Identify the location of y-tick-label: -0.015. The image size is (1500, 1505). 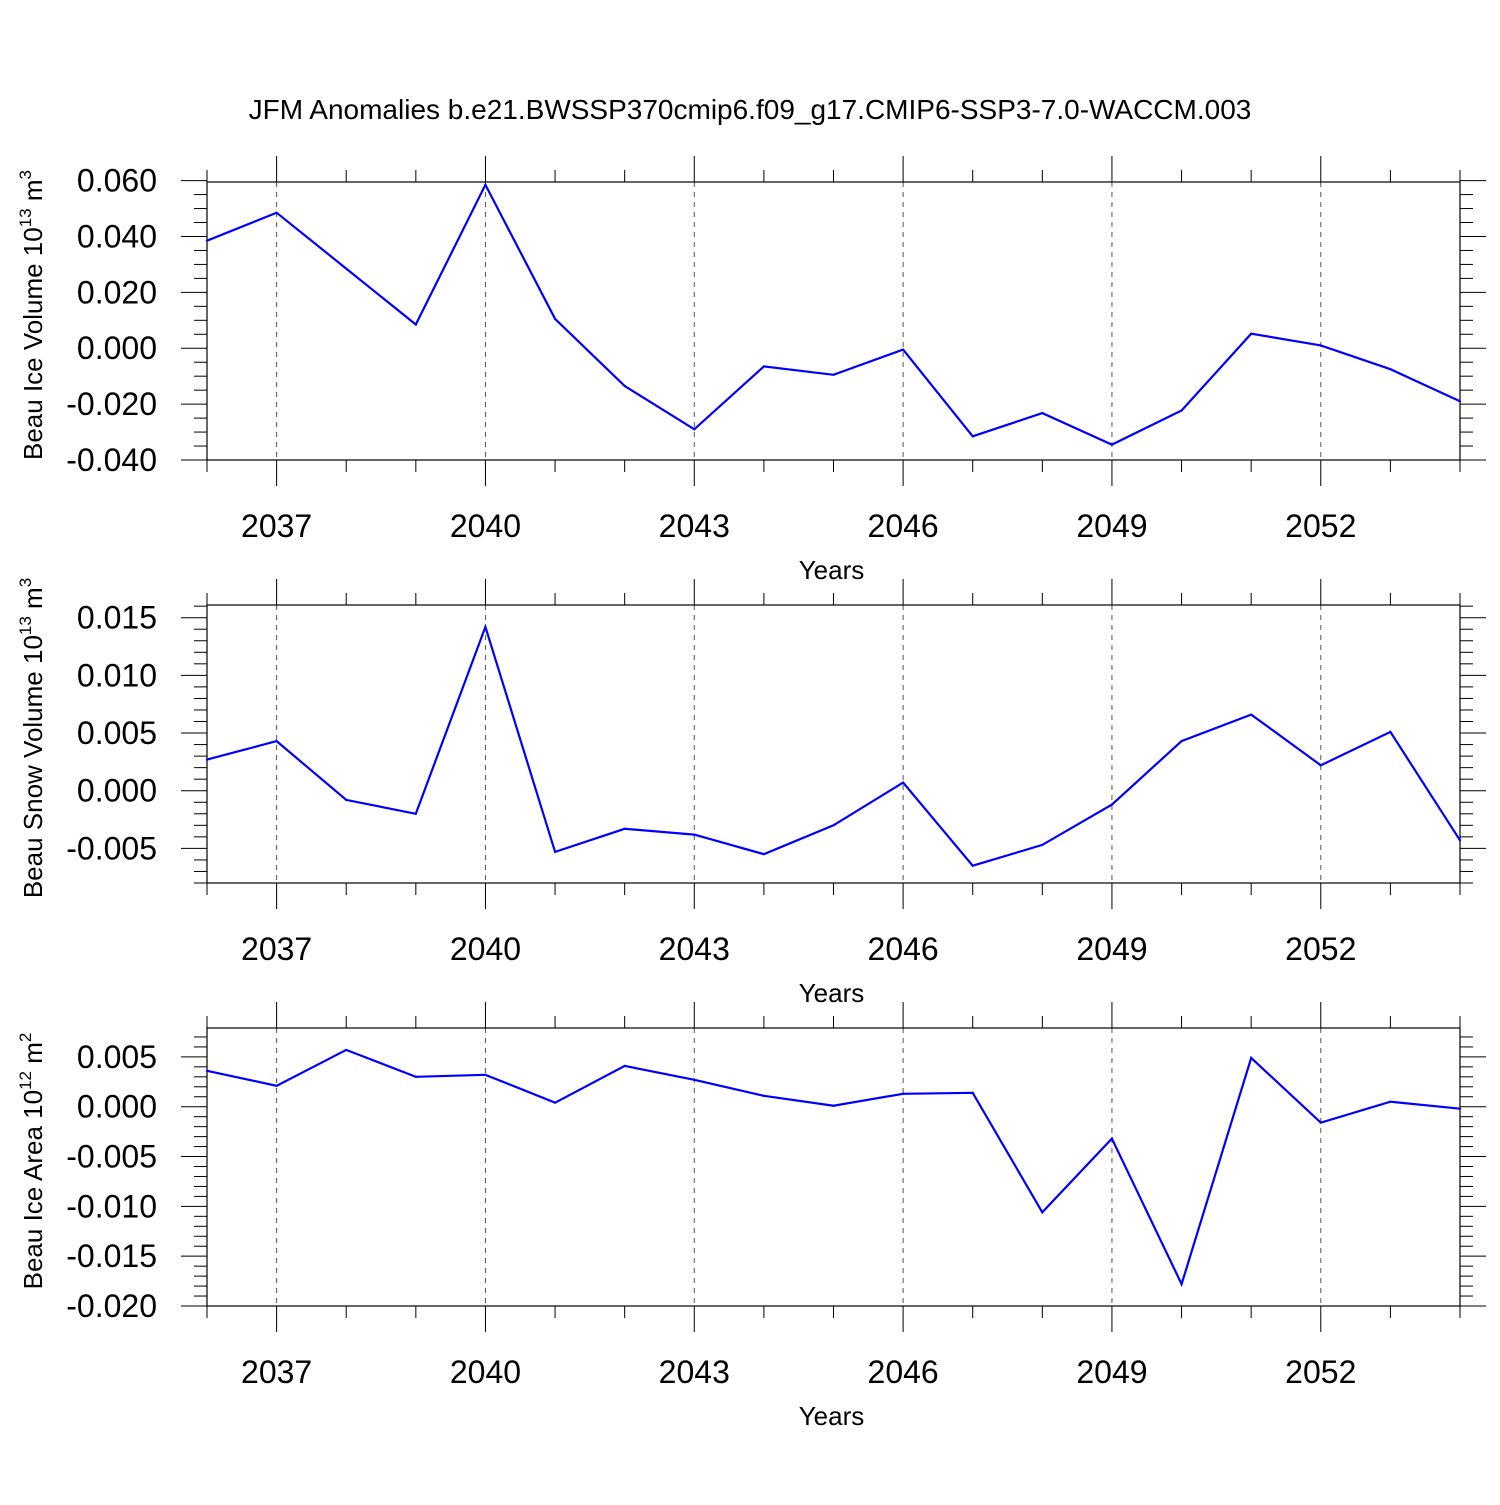
(111, 1256).